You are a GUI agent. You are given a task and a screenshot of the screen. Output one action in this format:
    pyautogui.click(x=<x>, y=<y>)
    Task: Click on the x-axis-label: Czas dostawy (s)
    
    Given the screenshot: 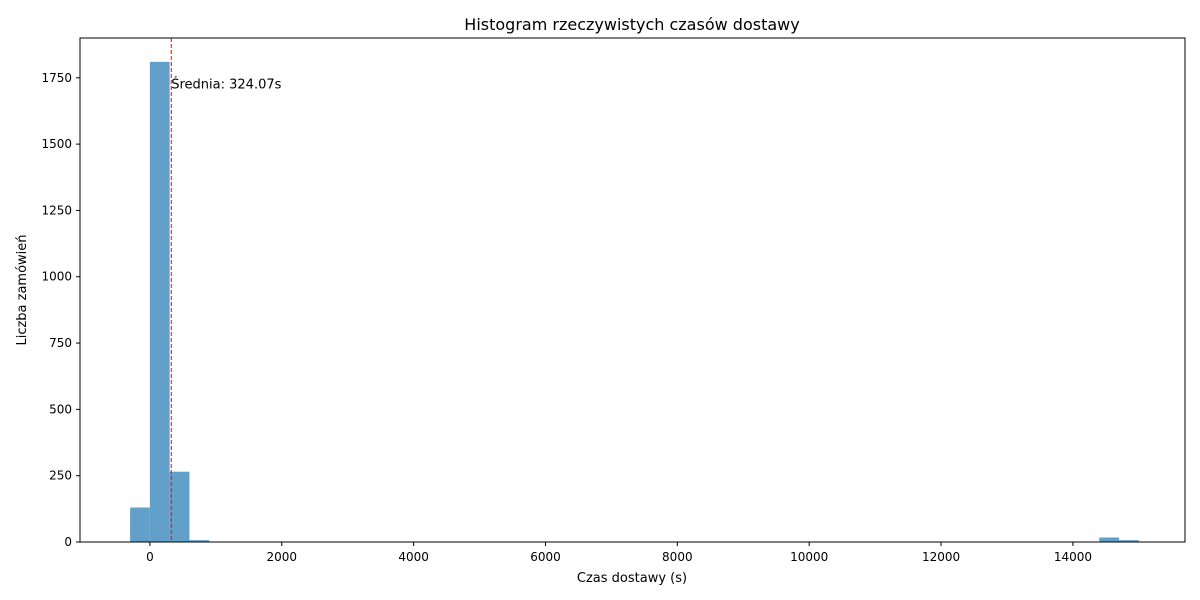 What is the action you would take?
    pyautogui.click(x=632, y=578)
    